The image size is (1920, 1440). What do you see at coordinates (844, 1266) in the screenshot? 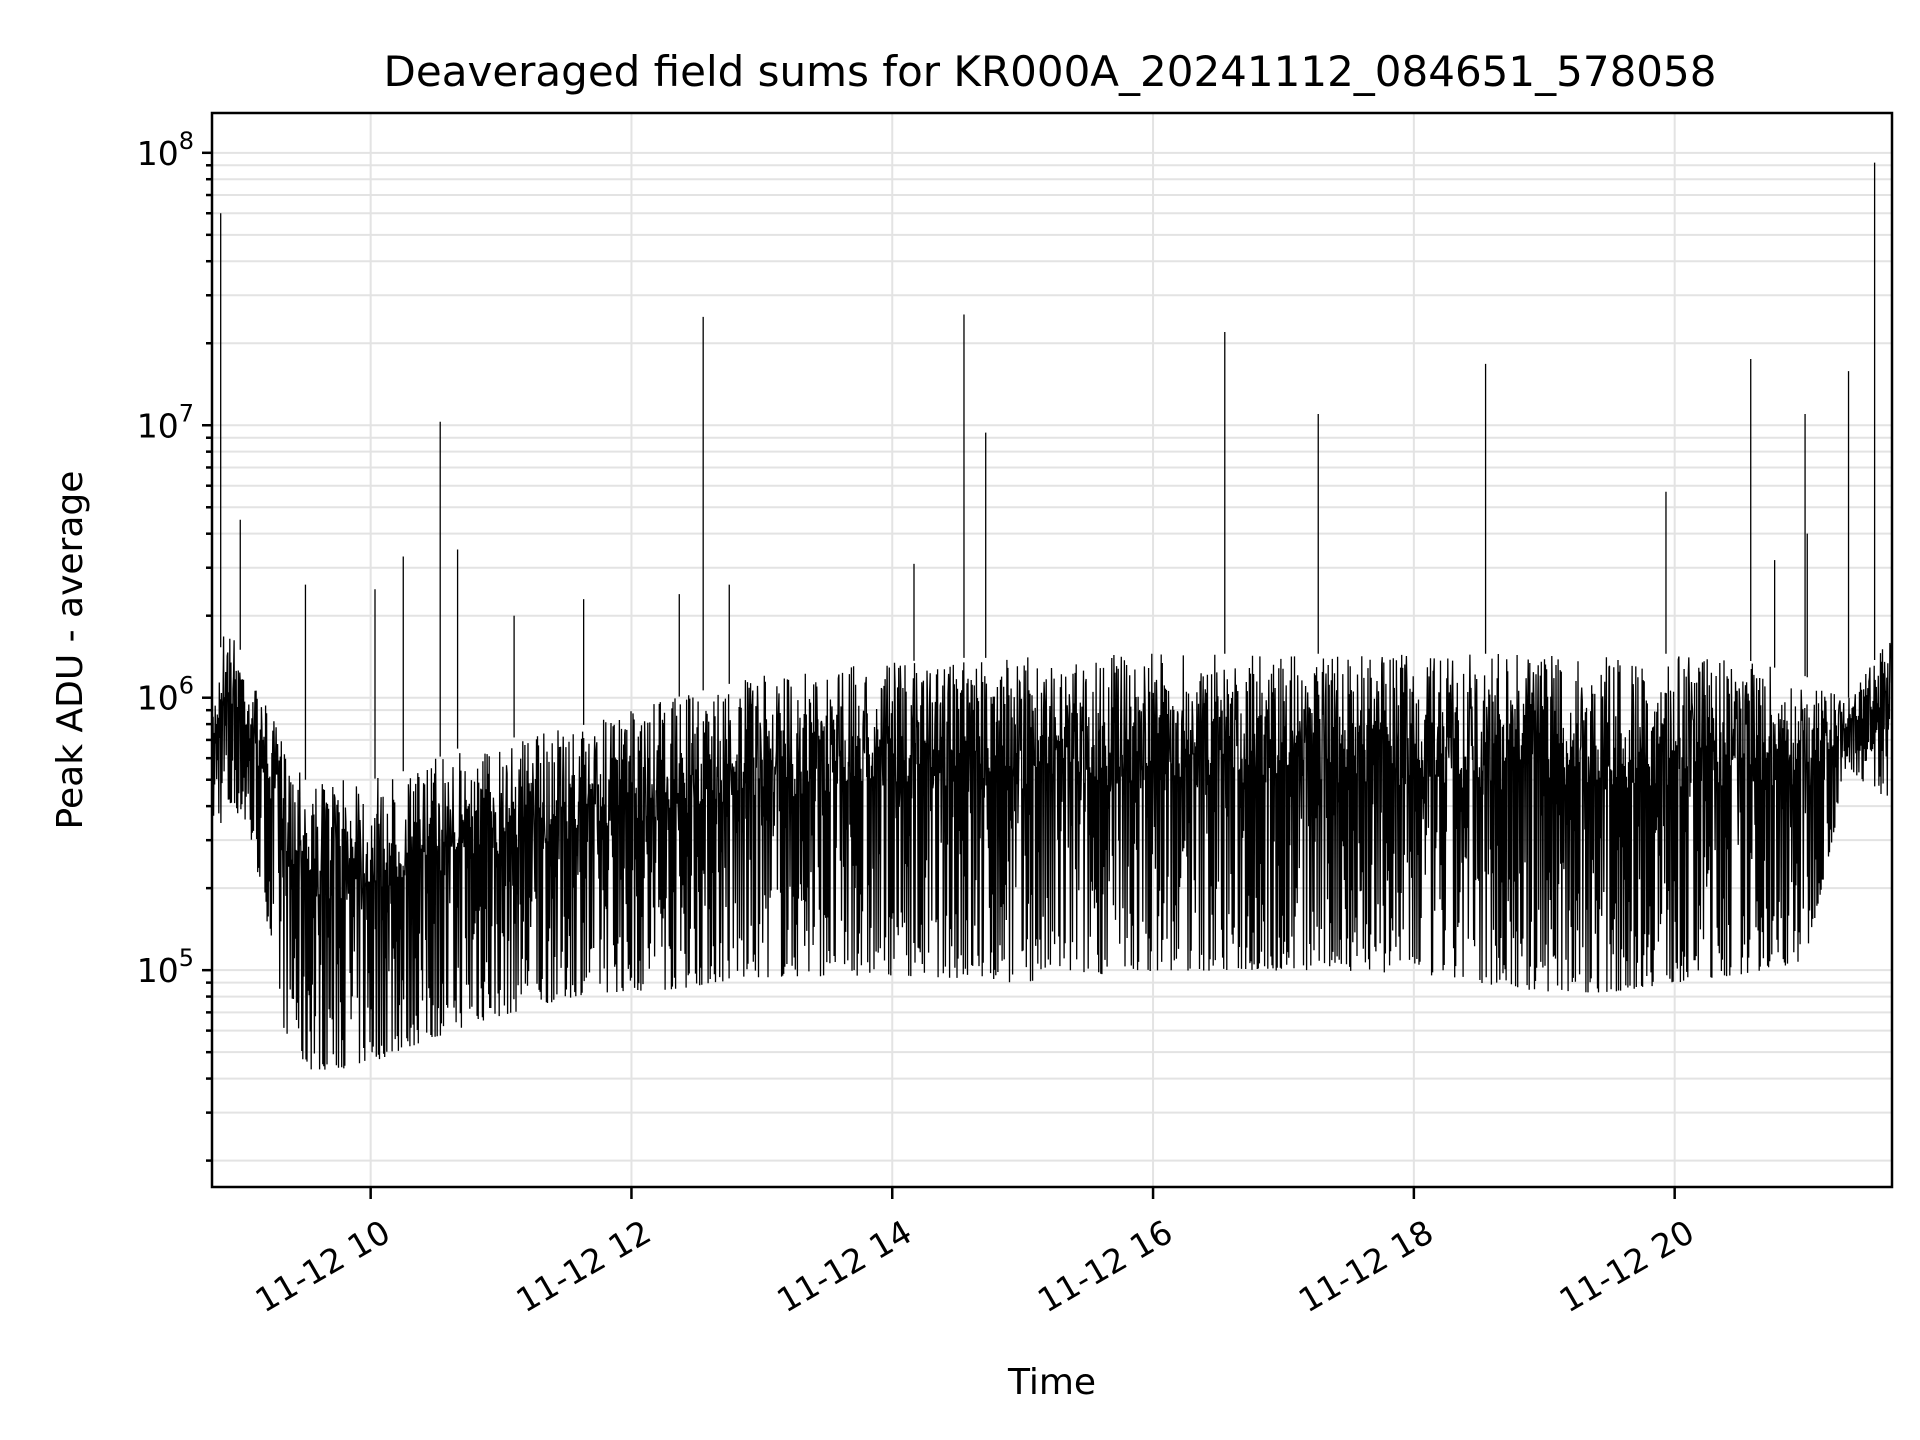
I see `x-tick-label: 11-12 14` at bounding box center [844, 1266].